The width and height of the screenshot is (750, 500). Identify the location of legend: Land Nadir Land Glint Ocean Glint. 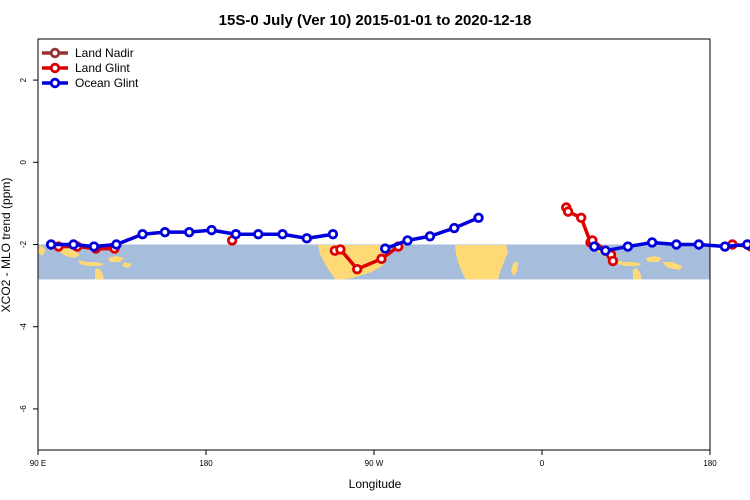
(90, 68).